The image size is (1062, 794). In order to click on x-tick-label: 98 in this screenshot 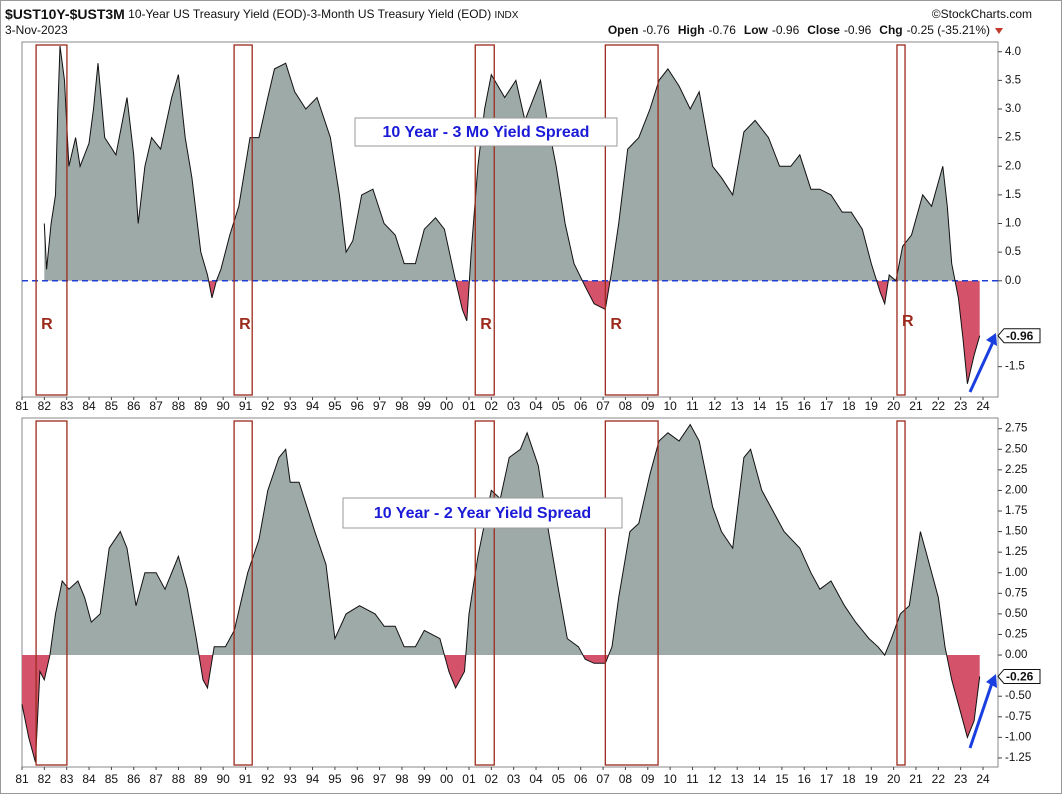, I will do `click(402, 779)`.